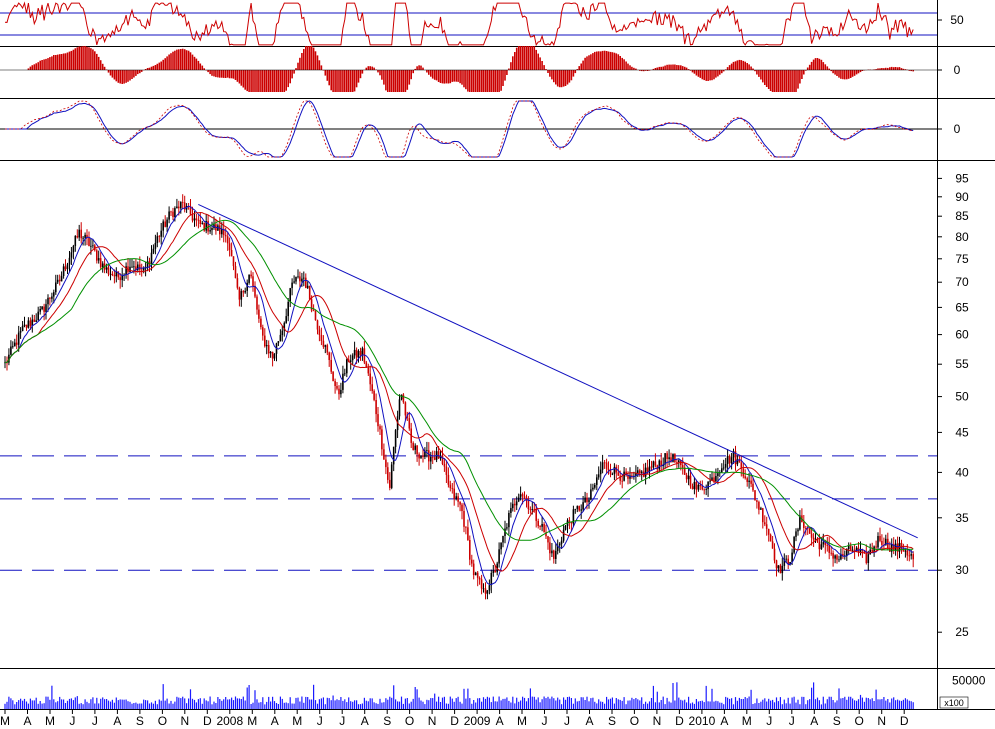 Image resolution: width=995 pixels, height=729 pixels. I want to click on price-tick-label: 40, so click(962, 472).